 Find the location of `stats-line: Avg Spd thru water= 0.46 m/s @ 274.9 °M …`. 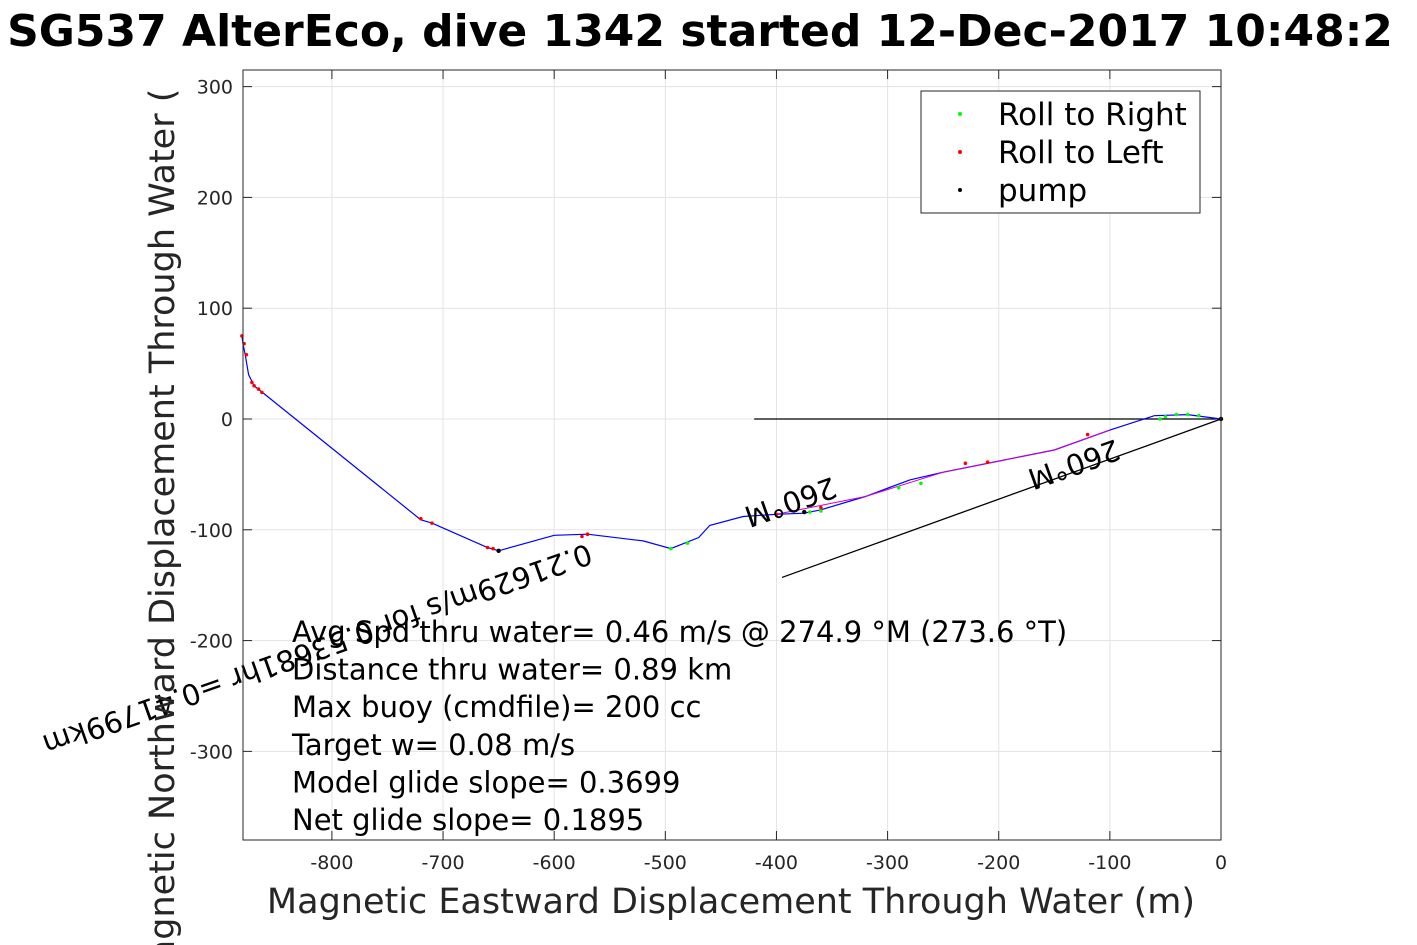

stats-line: Avg Spd thru water= 0.46 m/s @ 274.9 °M … is located at coordinates (679, 632).